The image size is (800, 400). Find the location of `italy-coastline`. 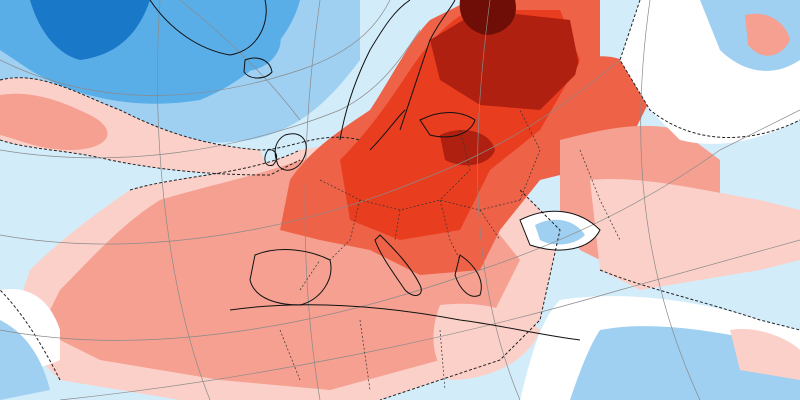

italy-coastline is located at coordinates (398, 265).